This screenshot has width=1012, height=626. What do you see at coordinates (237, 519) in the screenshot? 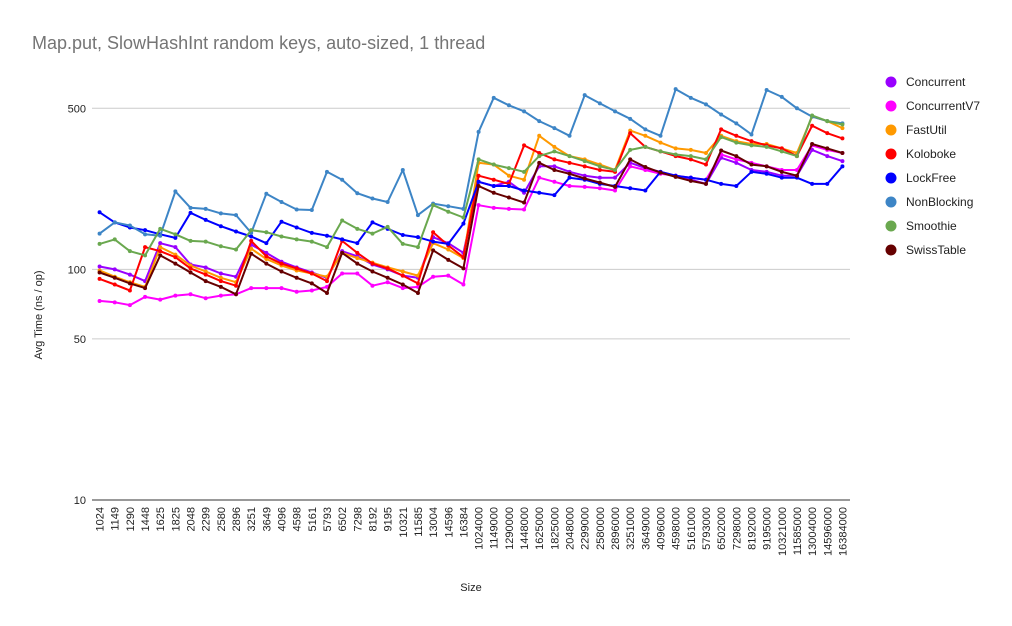
I see `x-tick-label: 2896` at bounding box center [237, 519].